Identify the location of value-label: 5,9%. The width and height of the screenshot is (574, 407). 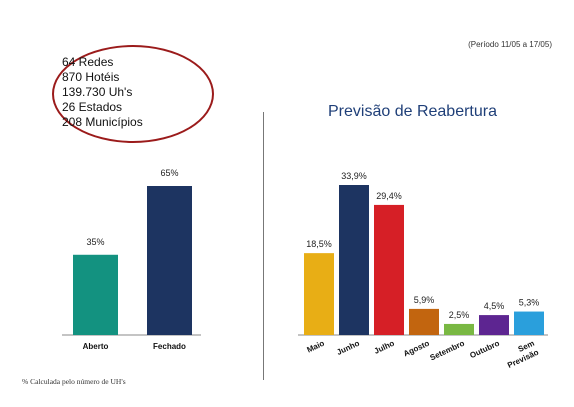
(424, 300).